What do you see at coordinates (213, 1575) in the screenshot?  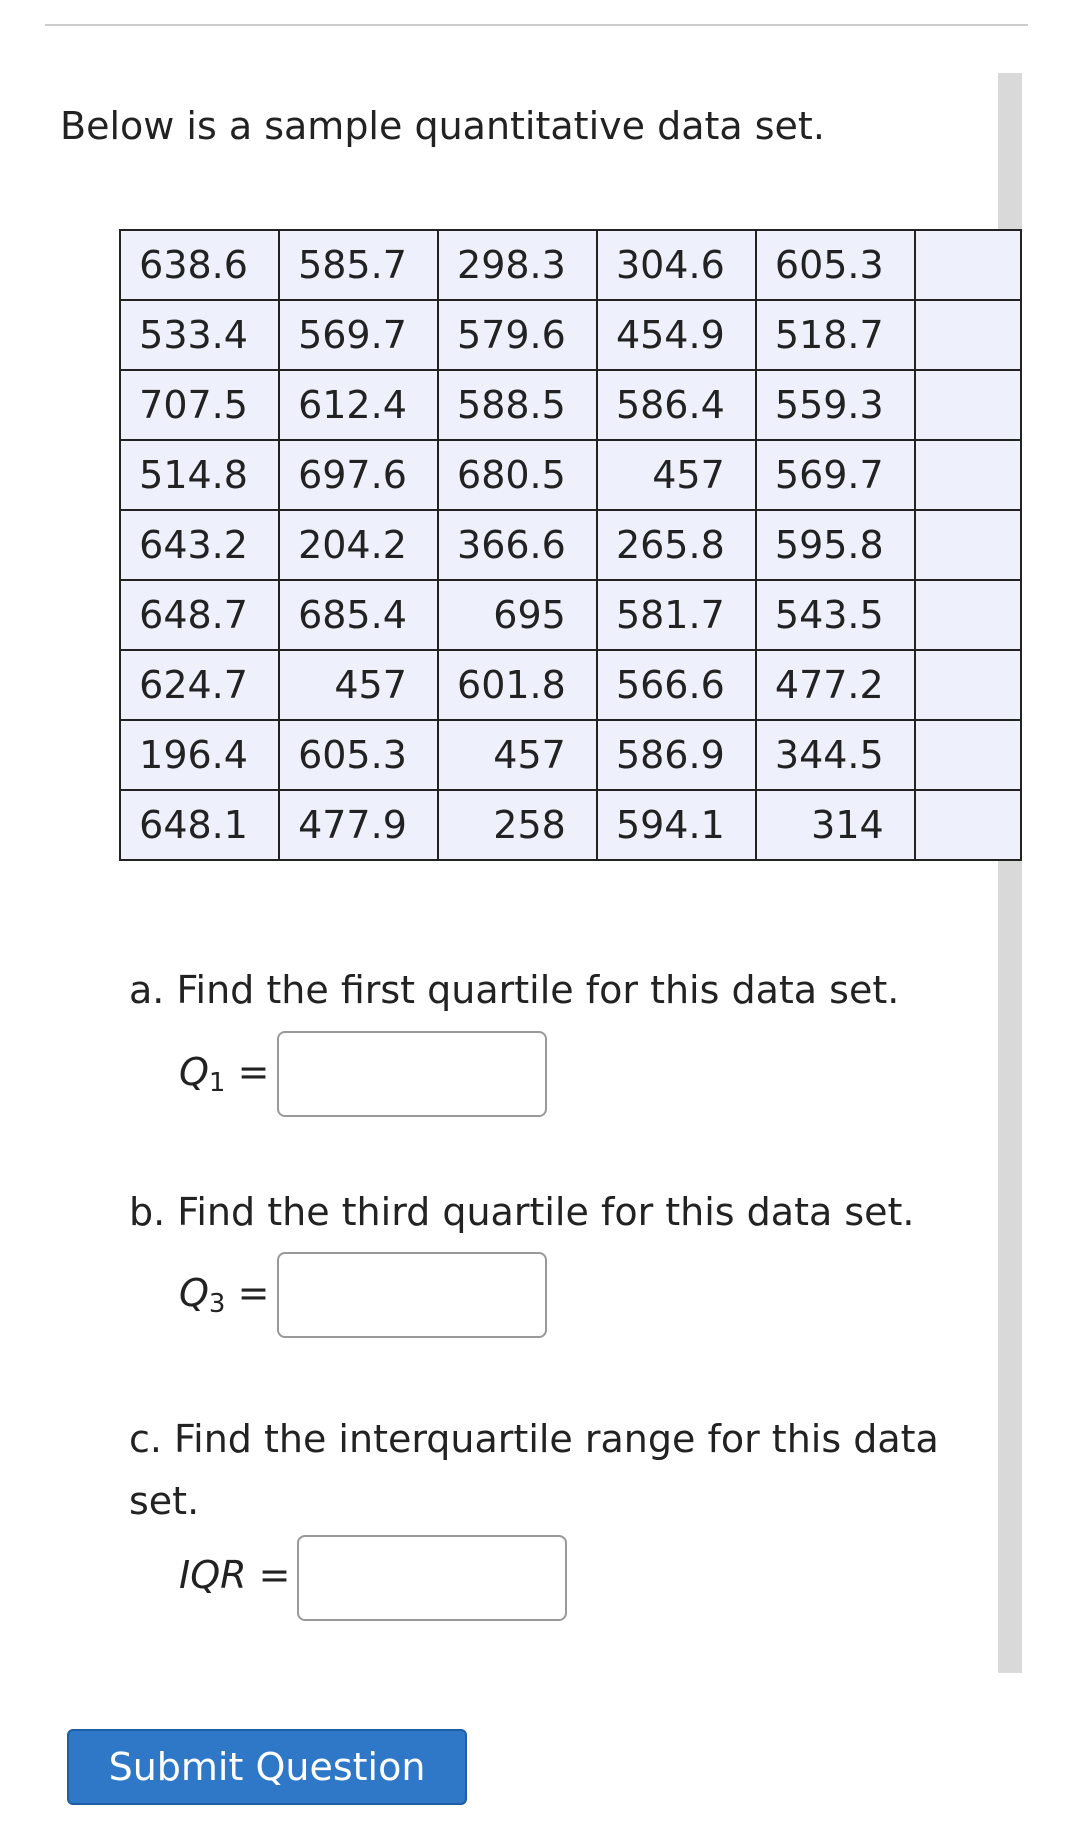 I see `variable: IQR` at bounding box center [213, 1575].